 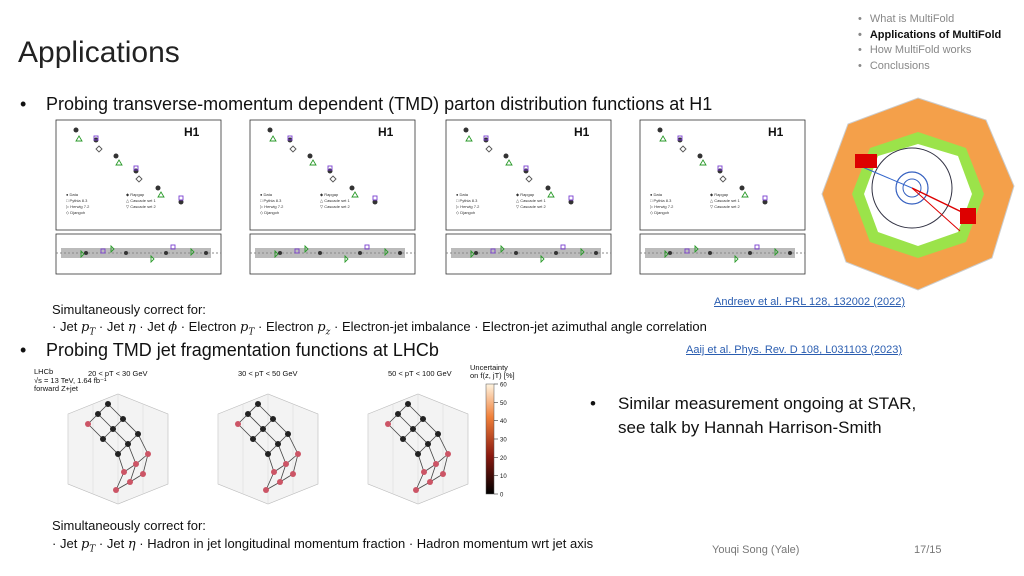 What do you see at coordinates (928, 550) in the screenshot?
I see `page-number: 17/15` at bounding box center [928, 550].